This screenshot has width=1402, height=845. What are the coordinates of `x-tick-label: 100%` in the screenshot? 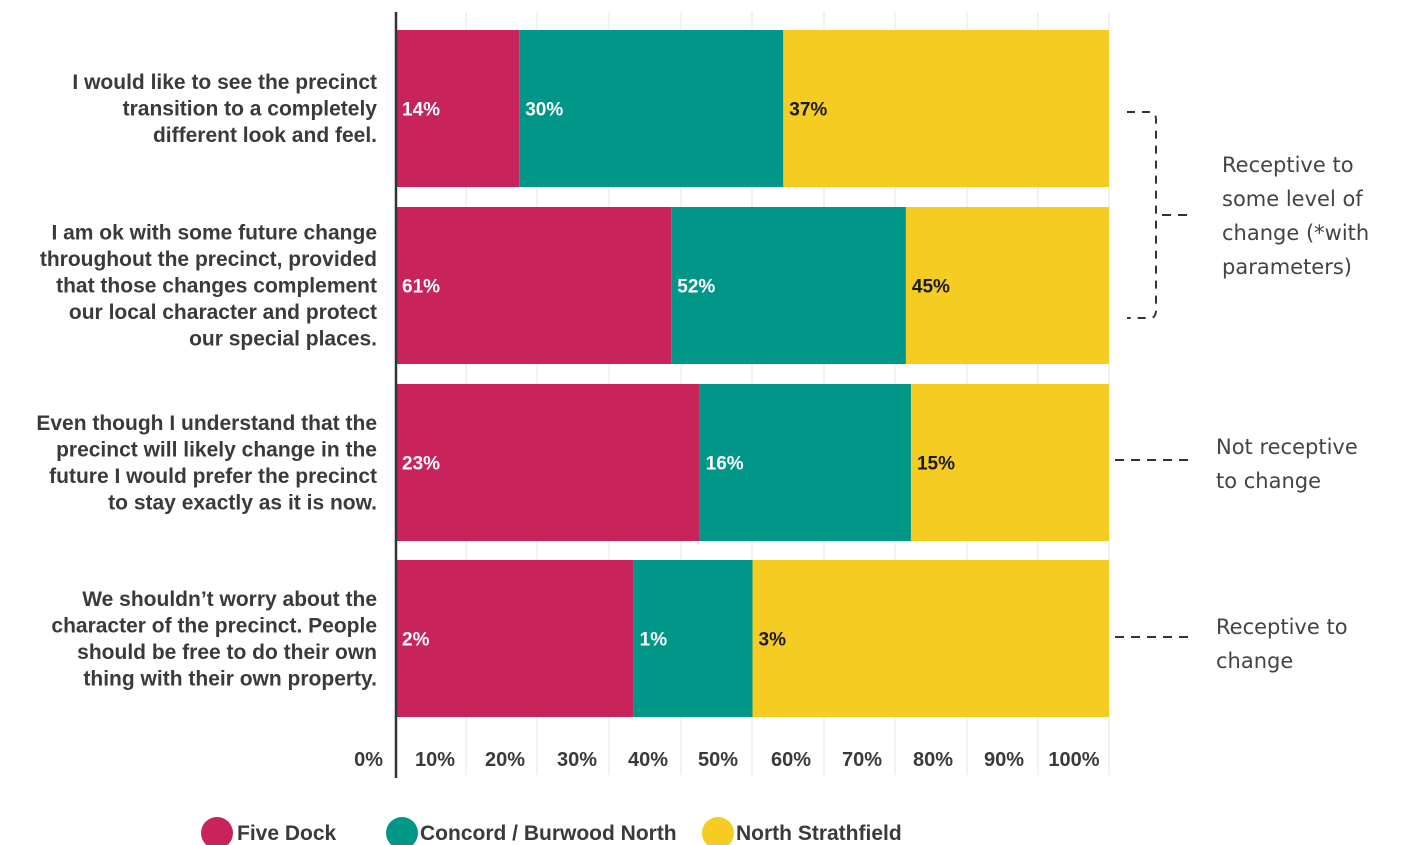 It's located at (1073, 760).